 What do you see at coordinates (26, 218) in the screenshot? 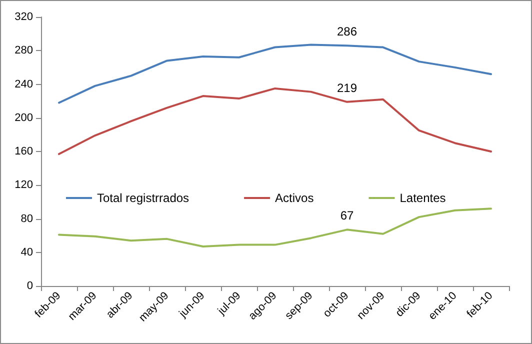
I see `y-tick-label: 80` at bounding box center [26, 218].